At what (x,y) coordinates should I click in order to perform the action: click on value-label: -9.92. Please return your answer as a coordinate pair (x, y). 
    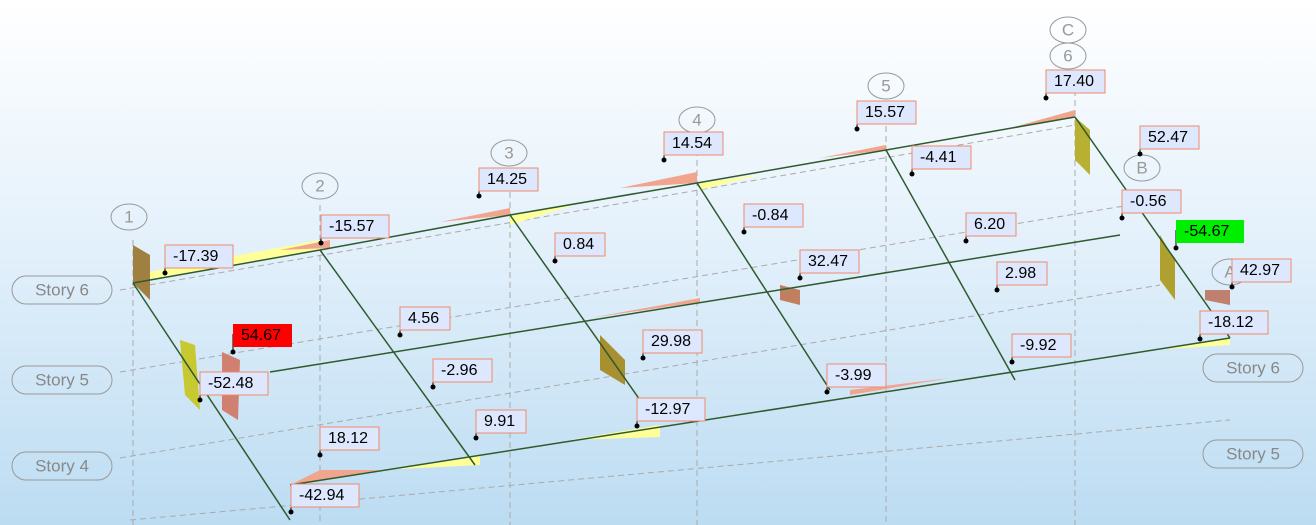
    Looking at the image, I should click on (1038, 345).